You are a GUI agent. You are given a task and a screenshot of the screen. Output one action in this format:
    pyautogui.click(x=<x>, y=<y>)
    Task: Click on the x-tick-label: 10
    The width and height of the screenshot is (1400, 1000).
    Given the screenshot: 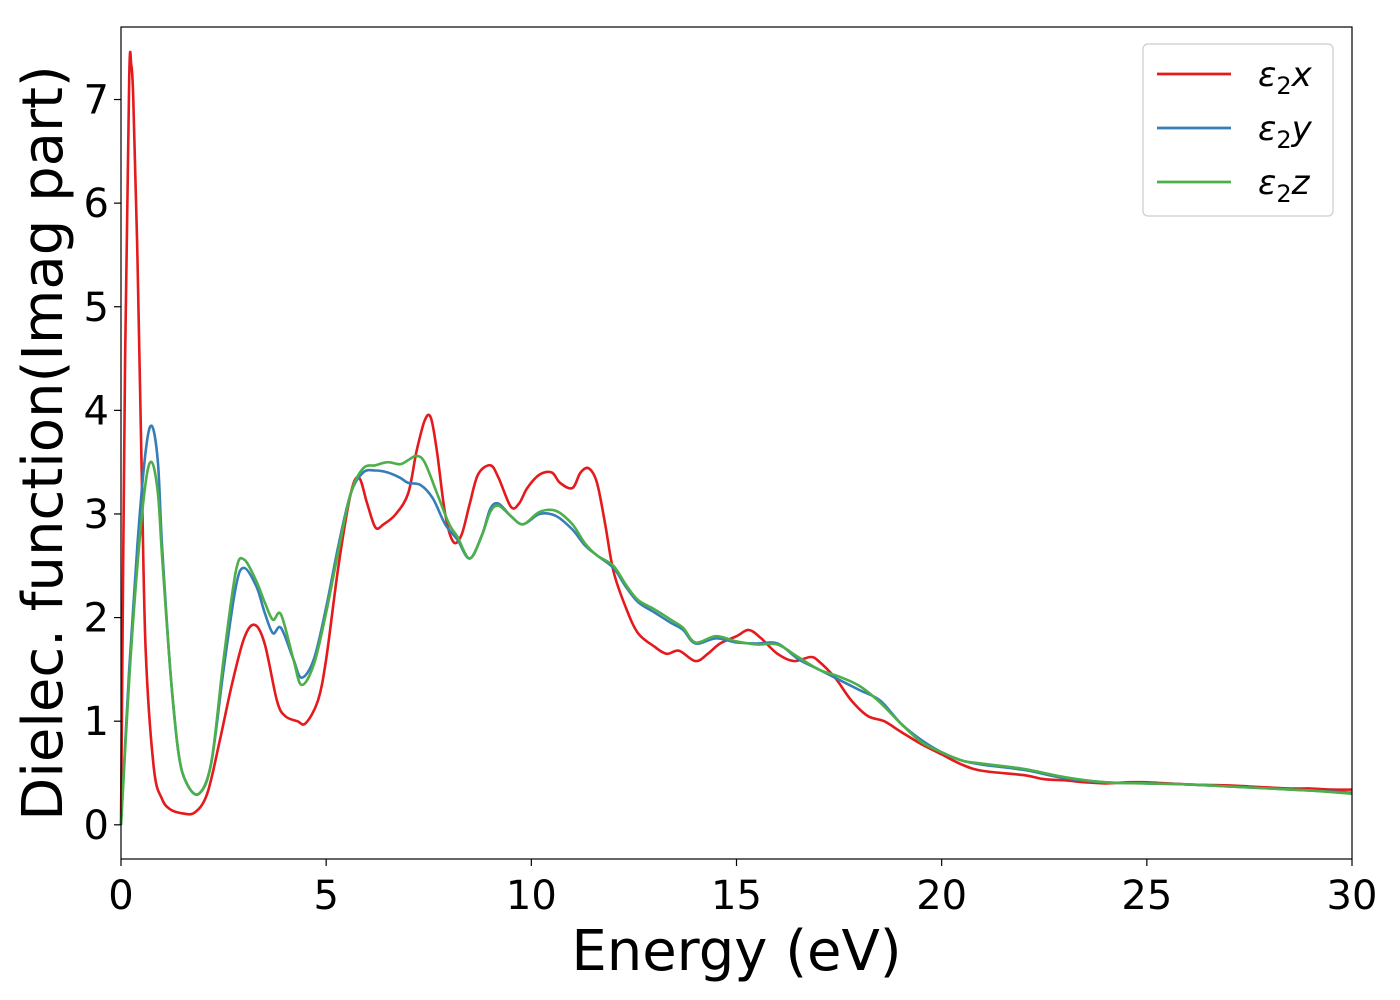 What is the action you would take?
    pyautogui.click(x=531, y=896)
    